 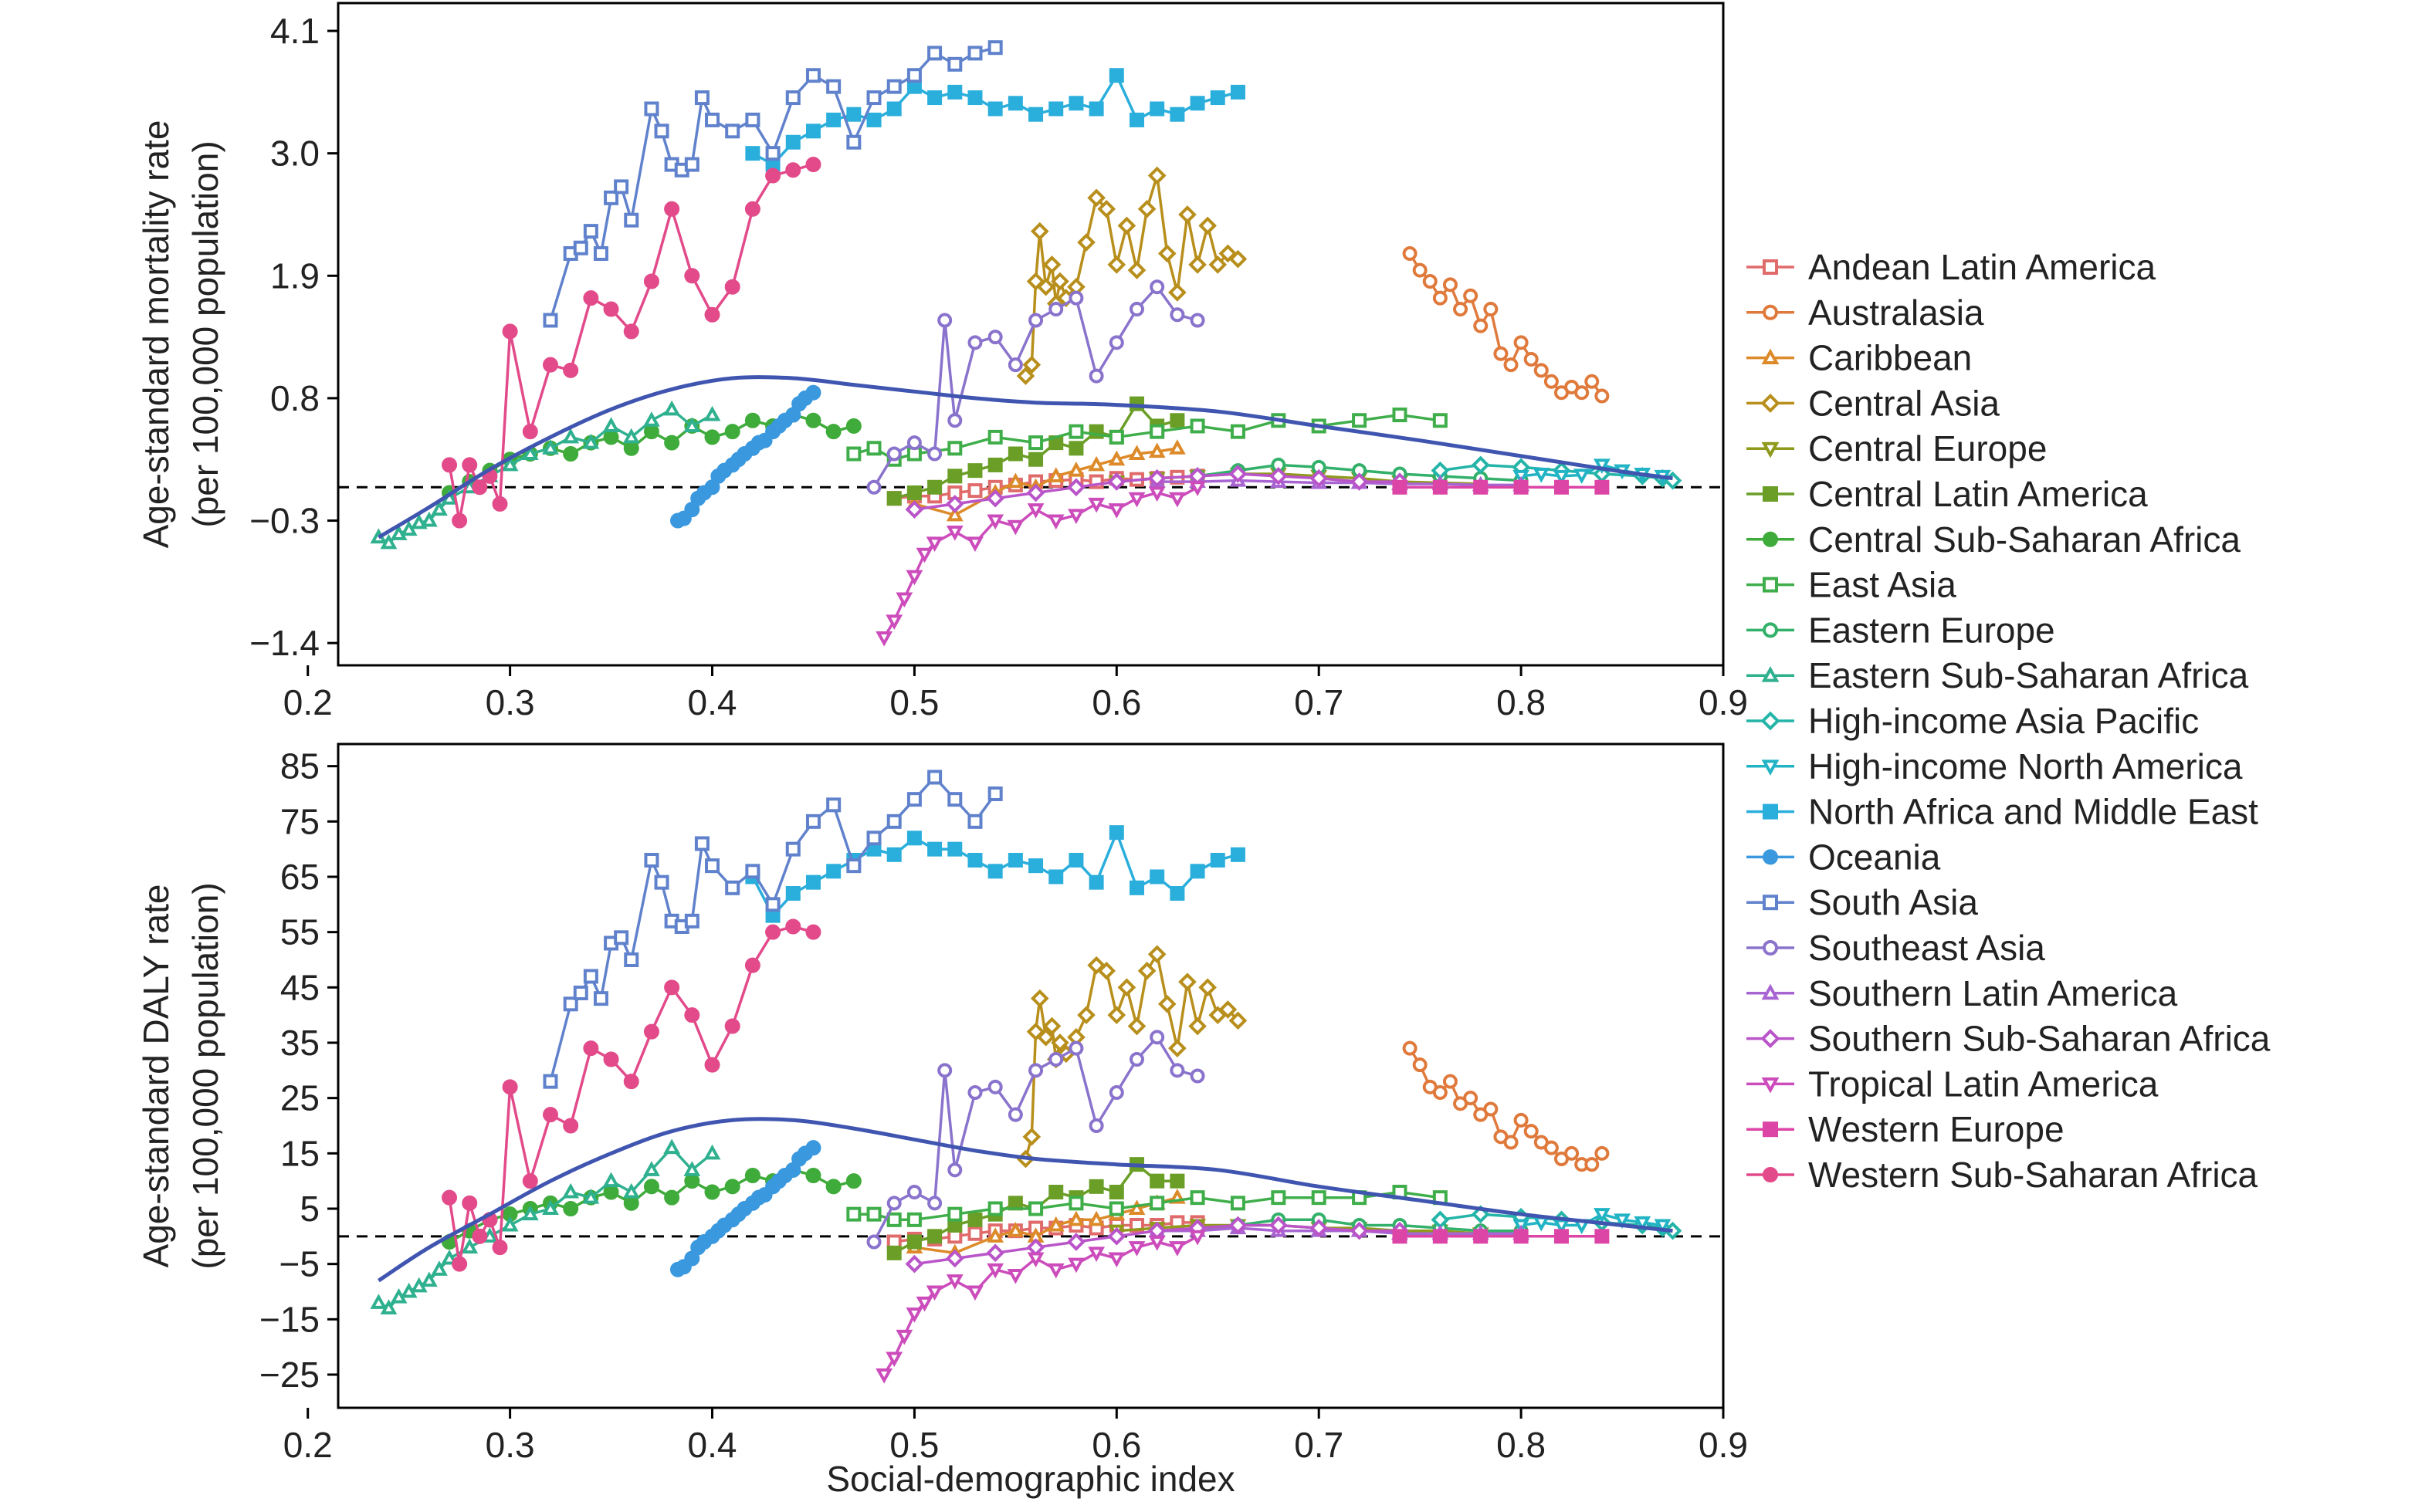 What do you see at coordinates (1339, 1231) in the screenshot?
I see `daly-series-line-southern-latin-america` at bounding box center [1339, 1231].